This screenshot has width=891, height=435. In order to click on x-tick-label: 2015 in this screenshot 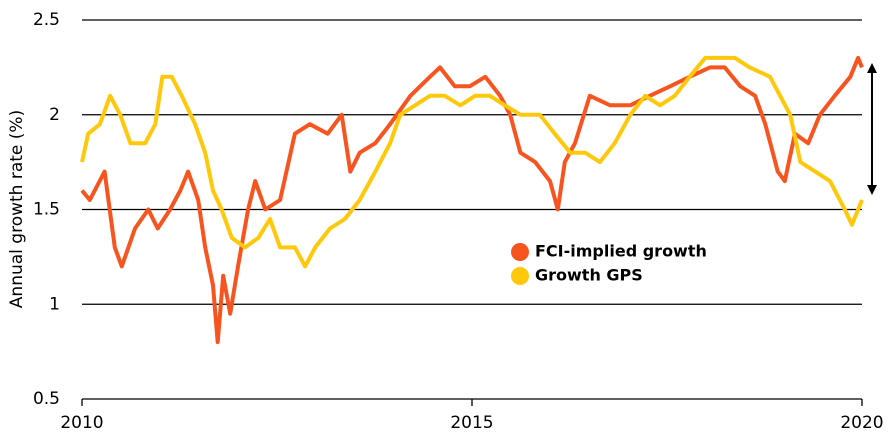, I will do `click(471, 423)`.